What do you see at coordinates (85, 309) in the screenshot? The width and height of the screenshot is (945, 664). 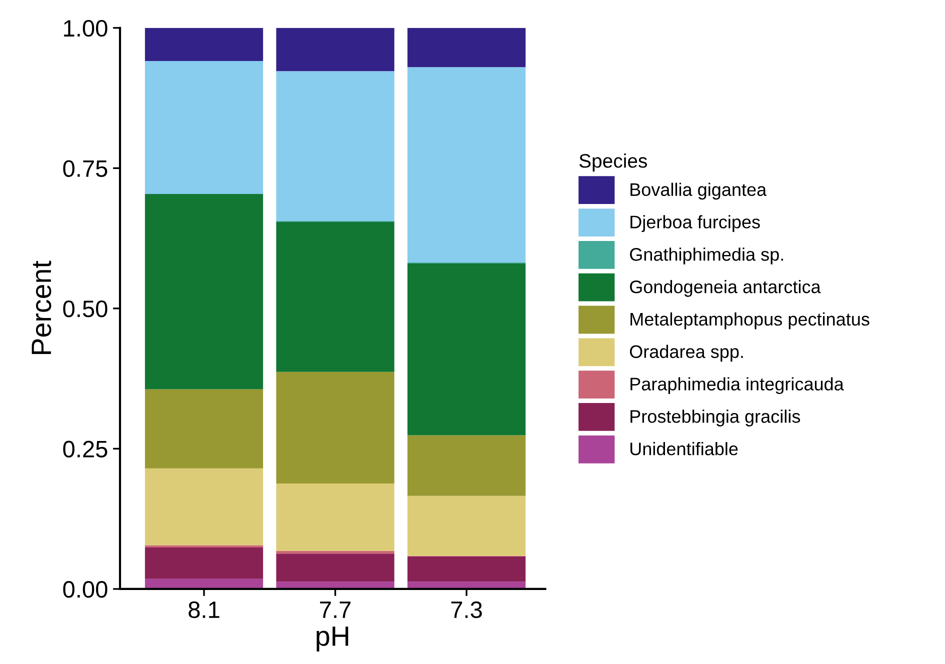 I see `y-tick-label: 0.50` at bounding box center [85, 309].